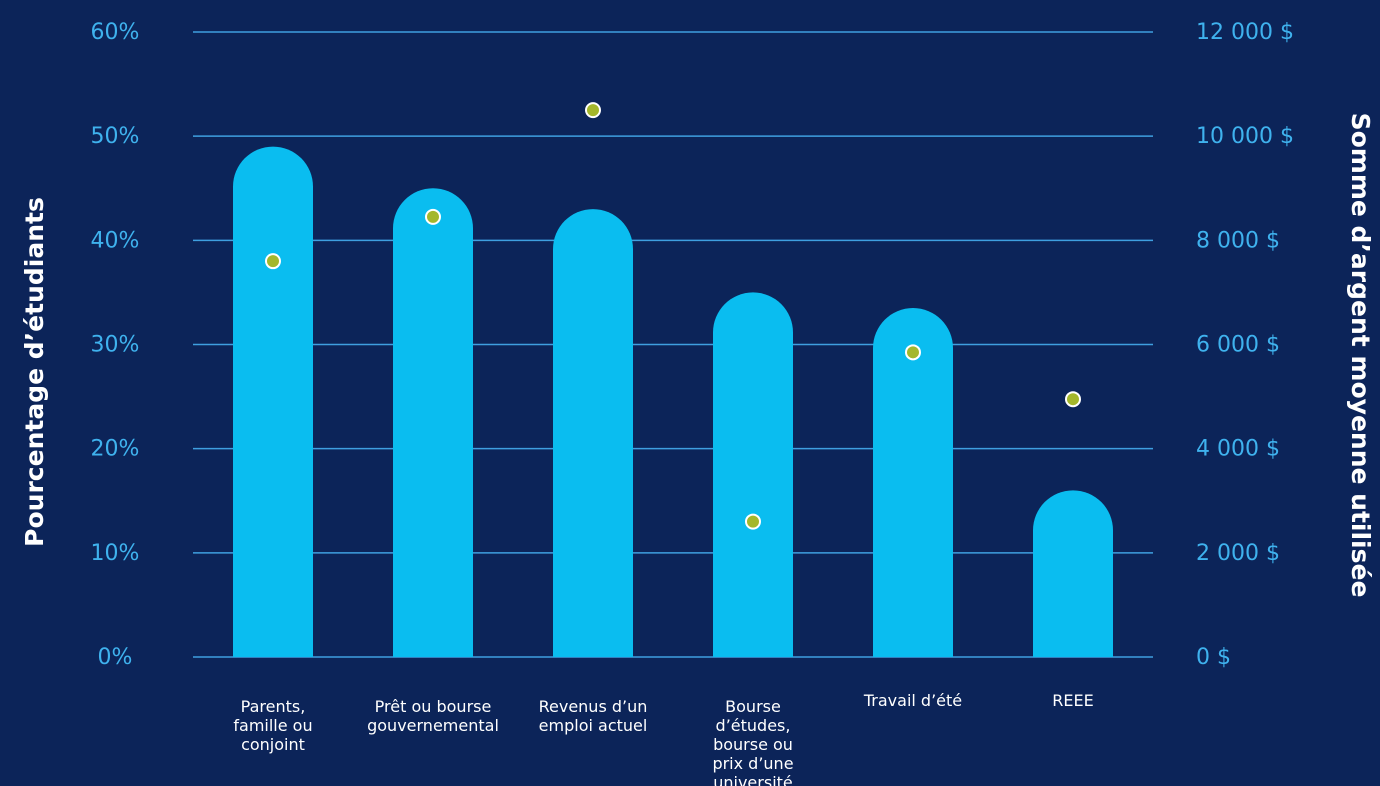  I want to click on category-label: d’études,, so click(753, 725).